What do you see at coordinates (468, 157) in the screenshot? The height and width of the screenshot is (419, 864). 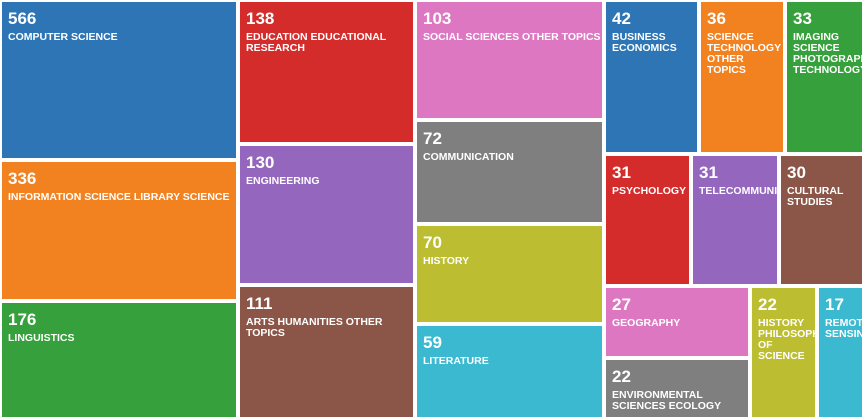 I see `treemap-cell-label: COMMUNICATION` at bounding box center [468, 157].